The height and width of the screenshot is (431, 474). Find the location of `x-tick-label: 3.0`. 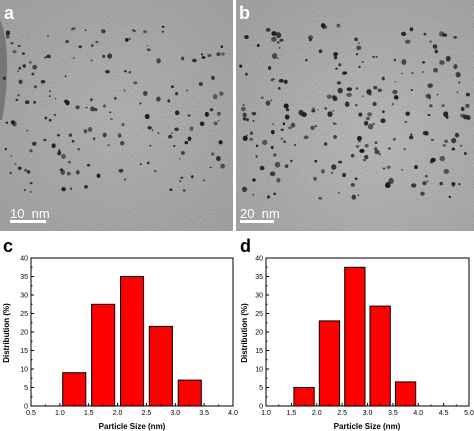

x-tick-label: 3.0 is located at coordinates (175, 413).